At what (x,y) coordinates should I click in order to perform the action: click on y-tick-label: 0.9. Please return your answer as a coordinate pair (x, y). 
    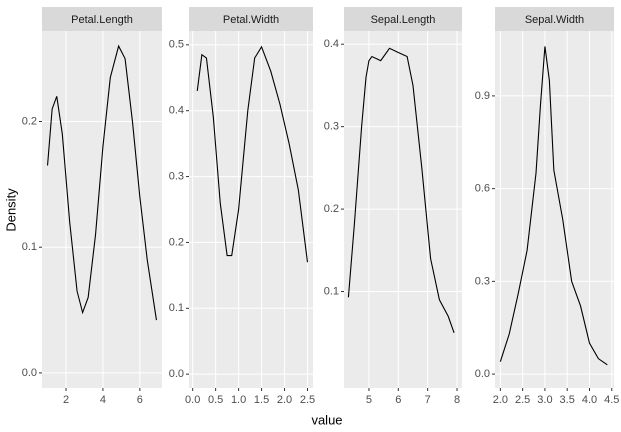
    Looking at the image, I should click on (482, 96).